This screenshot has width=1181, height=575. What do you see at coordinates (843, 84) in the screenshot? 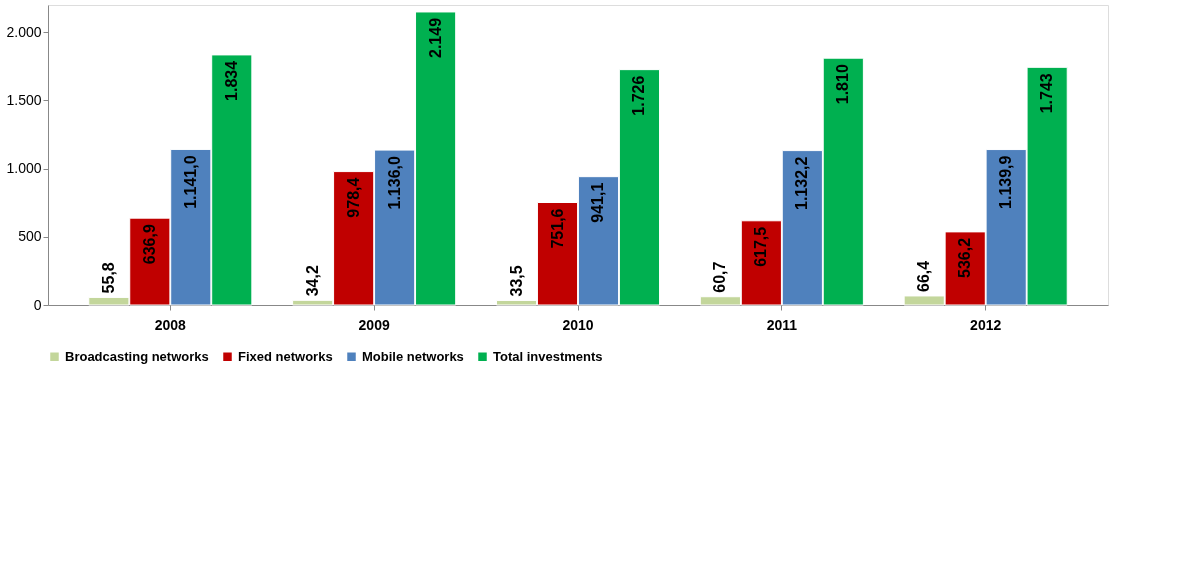
I see `data-label: 1.810` at bounding box center [843, 84].